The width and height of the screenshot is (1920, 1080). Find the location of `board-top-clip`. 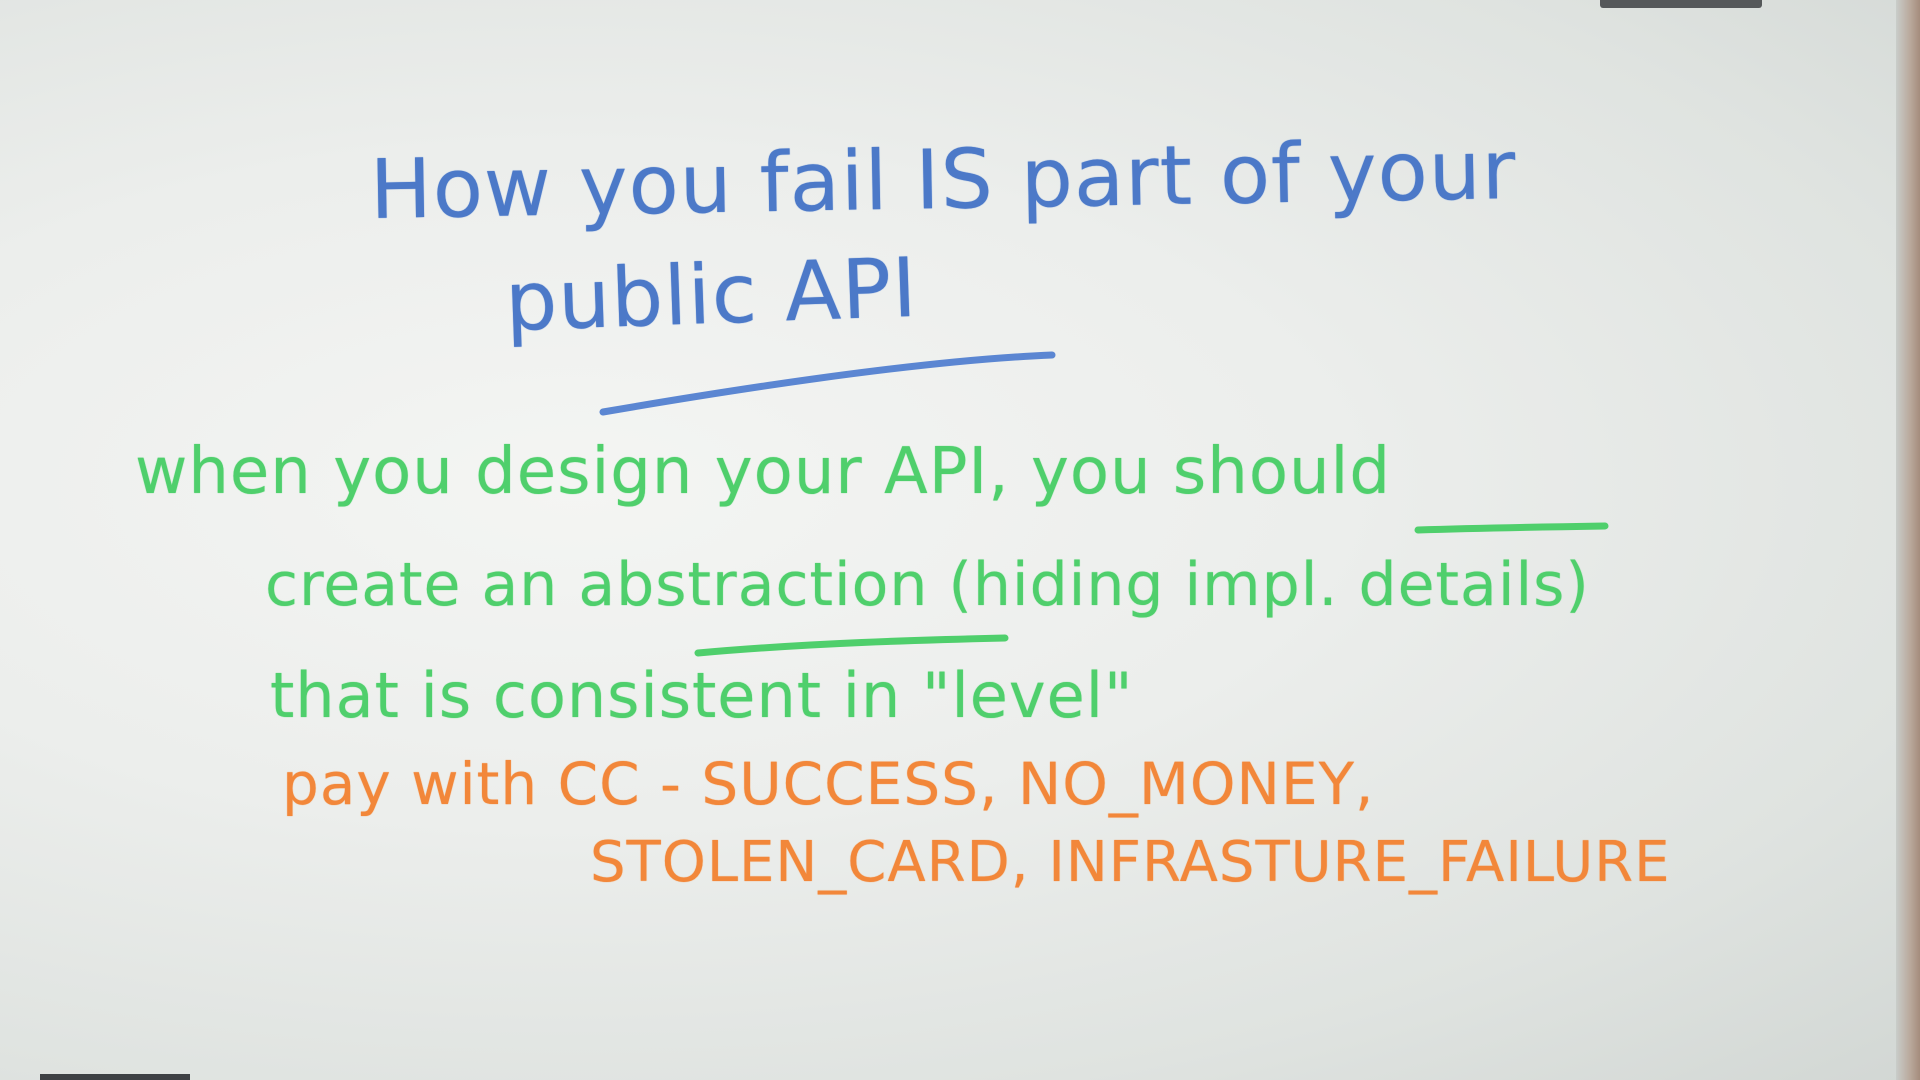

board-top-clip is located at coordinates (1681, 4).